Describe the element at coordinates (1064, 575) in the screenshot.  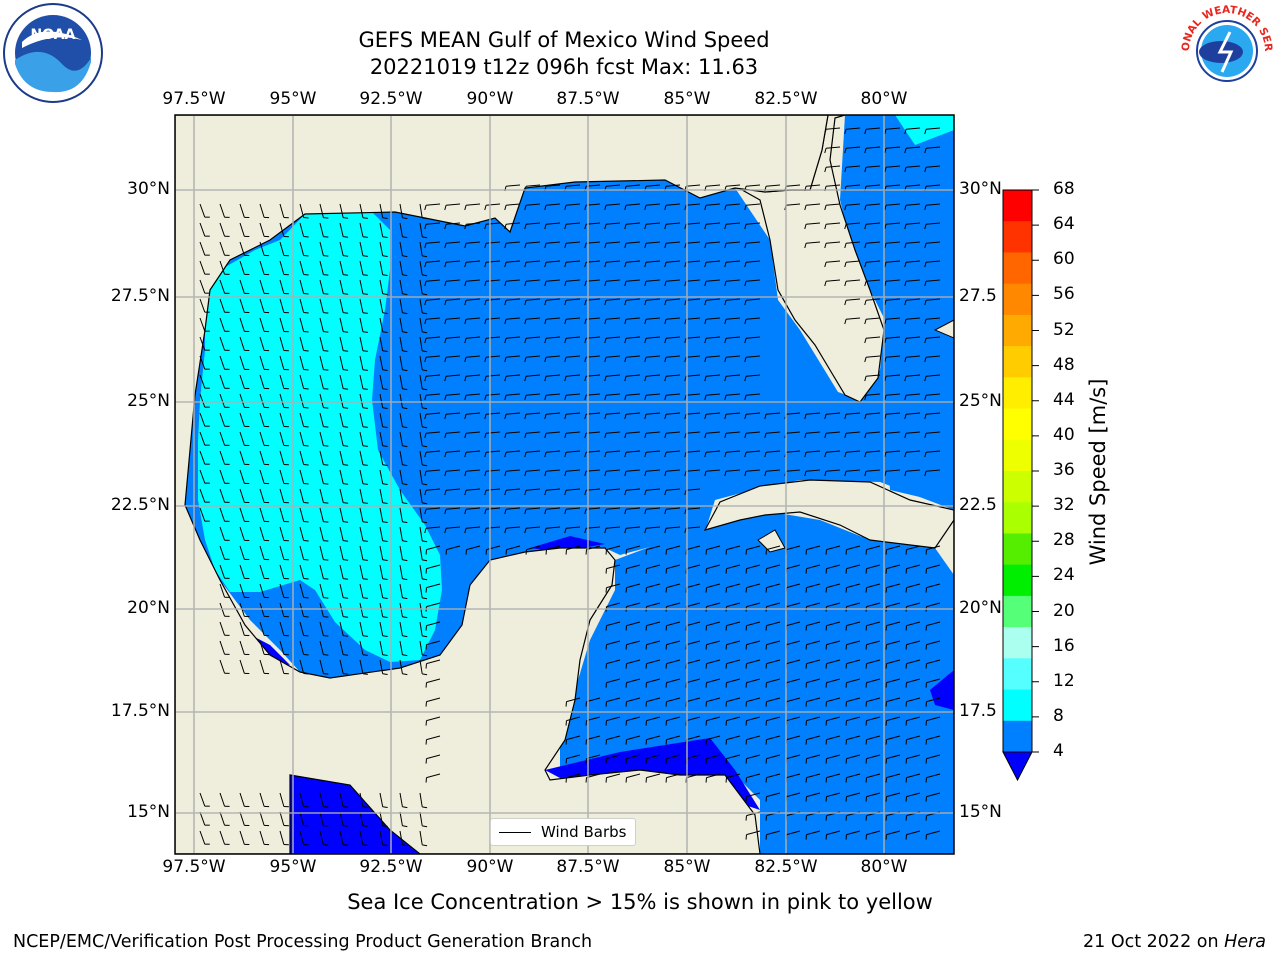
I see `colorbar-tick-label: 24` at that location.